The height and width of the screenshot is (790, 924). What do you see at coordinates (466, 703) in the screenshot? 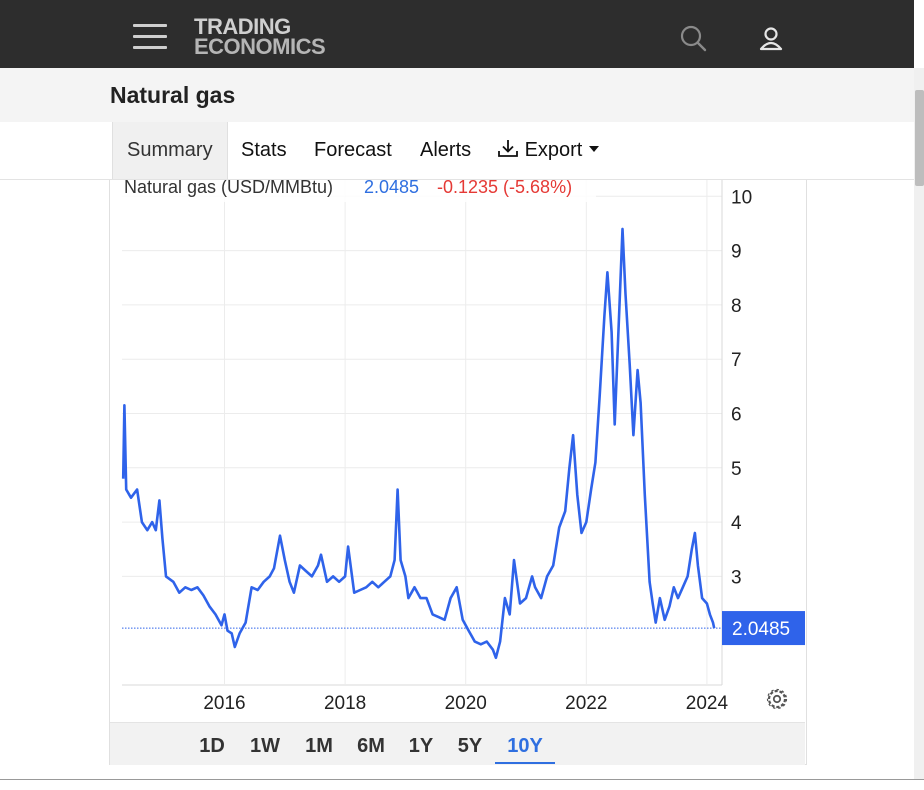
I see `x-tick-label: 2020` at bounding box center [466, 703].